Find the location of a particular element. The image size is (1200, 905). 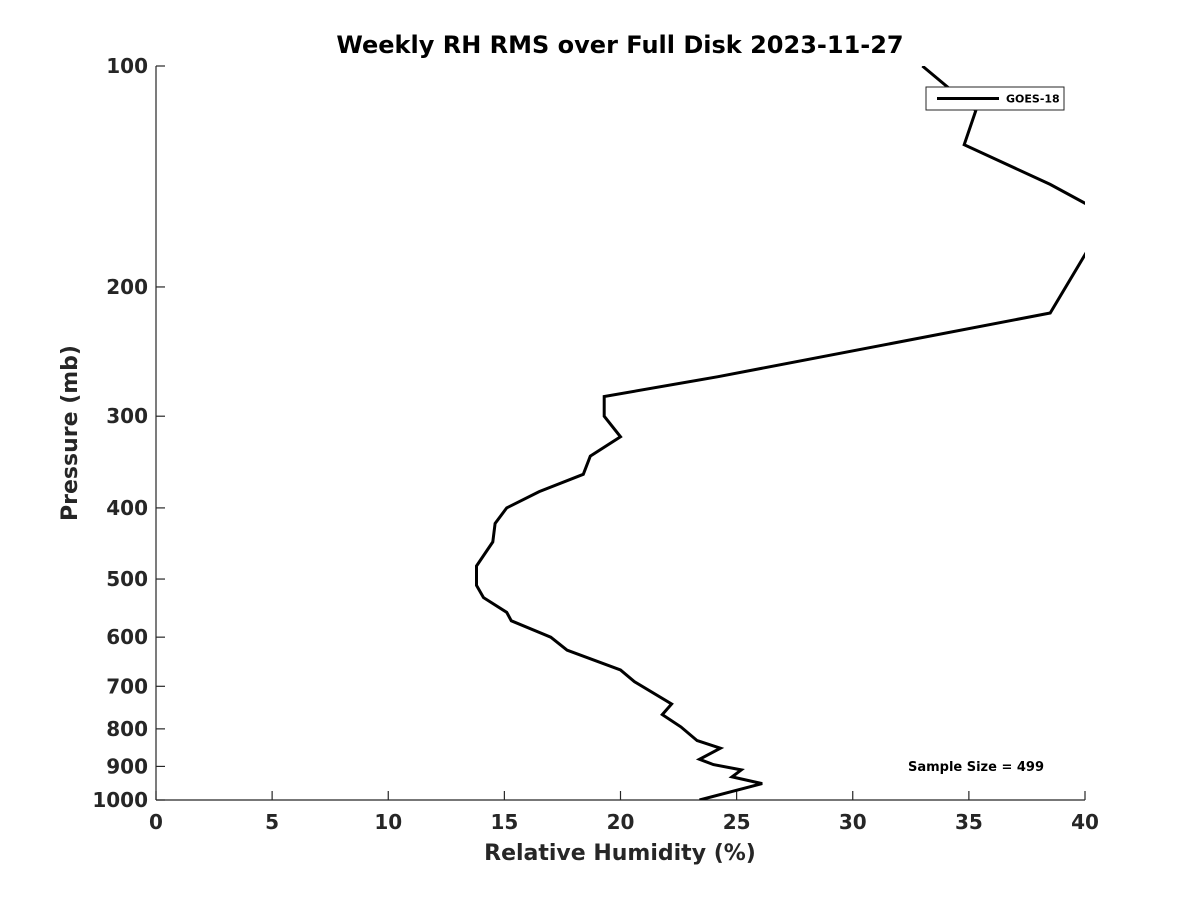

y-tick-label: 600 is located at coordinates (127, 637).